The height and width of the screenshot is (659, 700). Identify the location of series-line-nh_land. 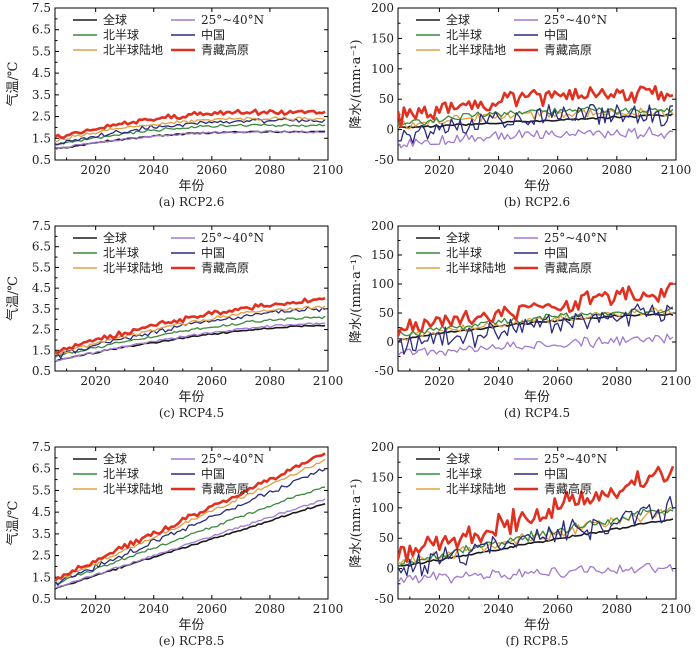
(190, 330).